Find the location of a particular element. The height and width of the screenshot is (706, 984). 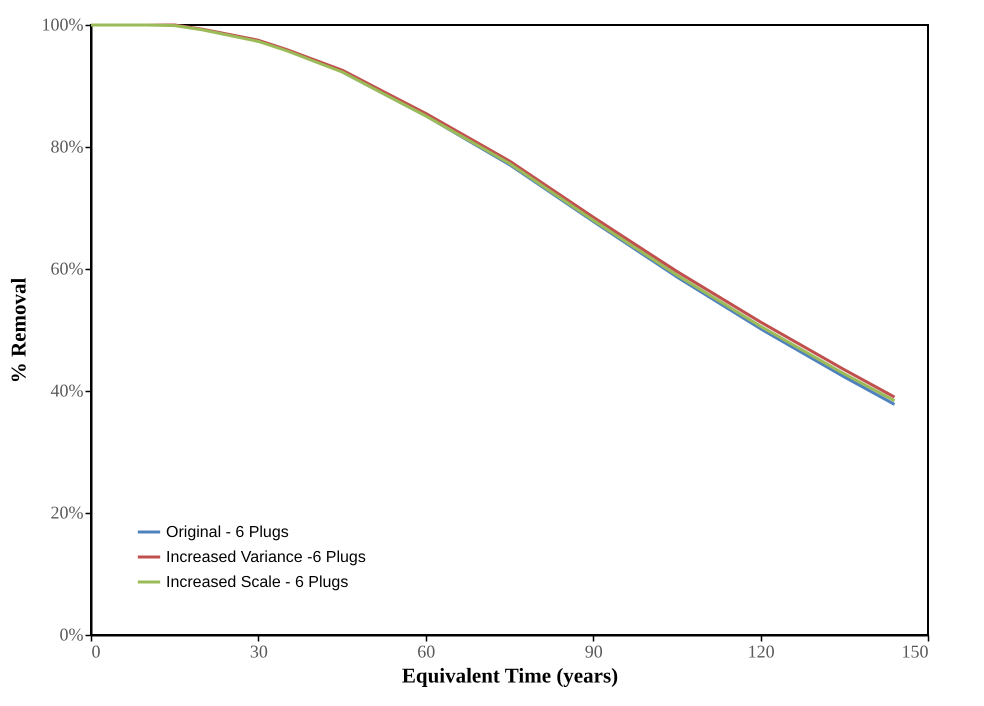

y-tick-label: 40% is located at coordinates (67, 390).